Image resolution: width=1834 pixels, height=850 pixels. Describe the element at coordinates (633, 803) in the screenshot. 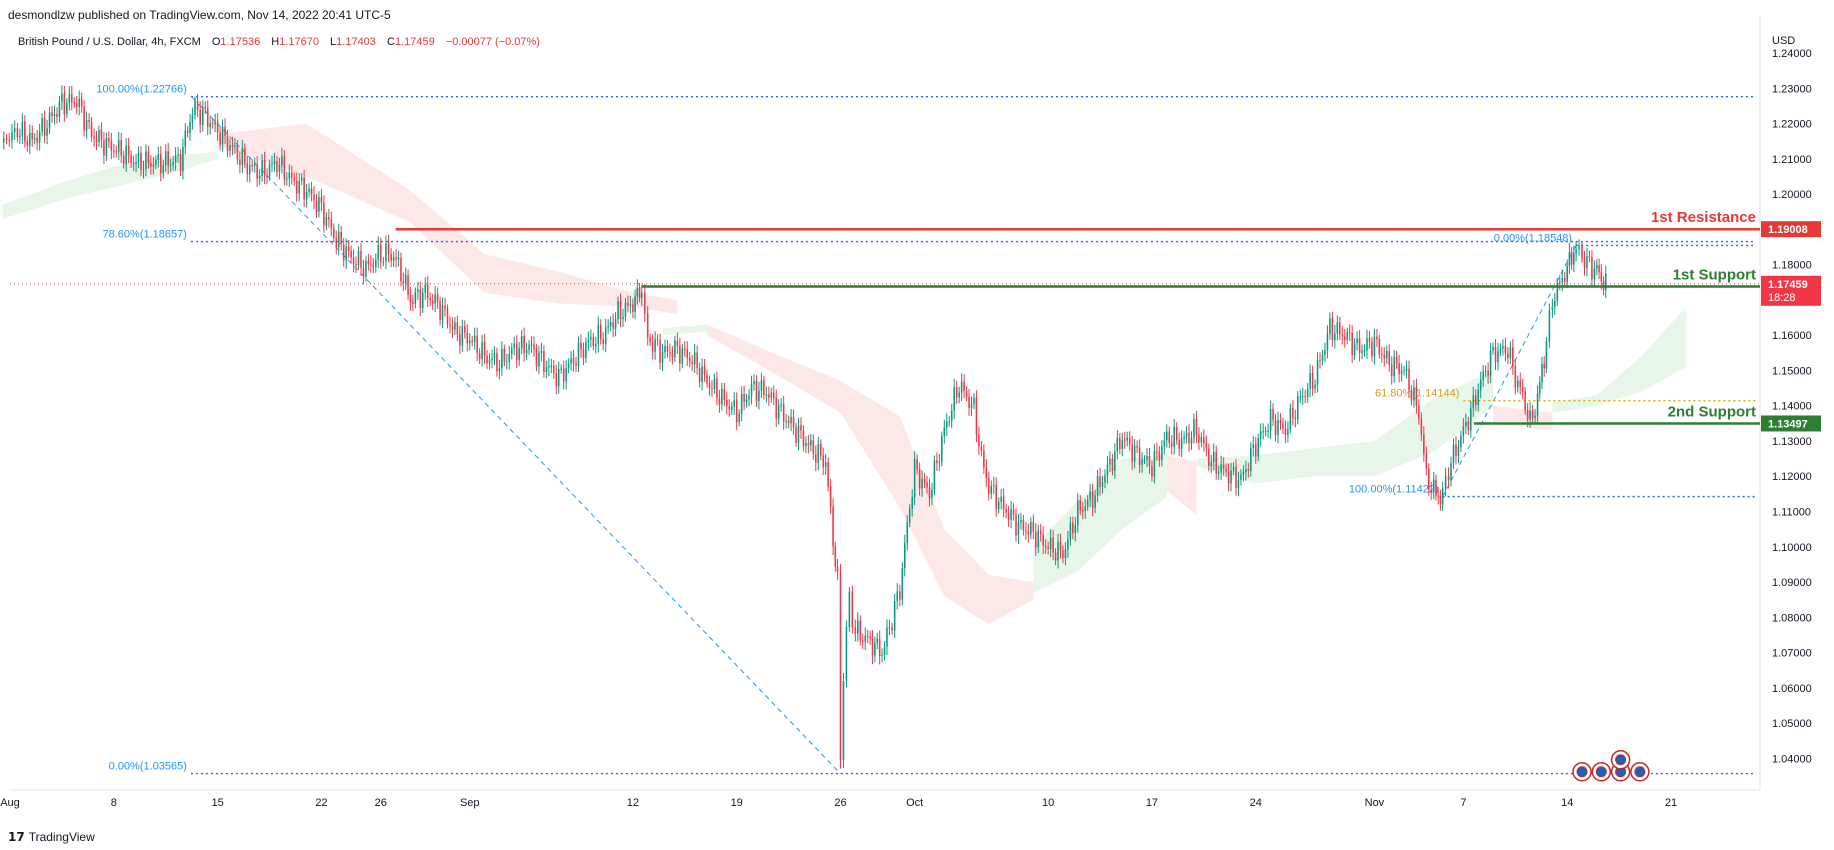

I see `x-tick-label: 12` at that location.